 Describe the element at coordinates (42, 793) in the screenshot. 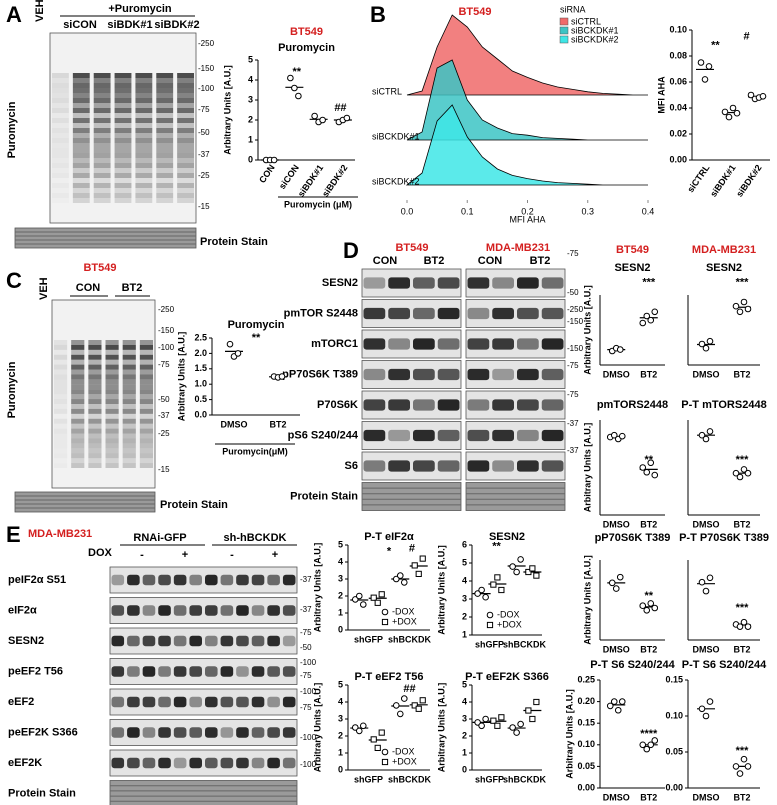

I see `row-label: Protein Stain` at that location.